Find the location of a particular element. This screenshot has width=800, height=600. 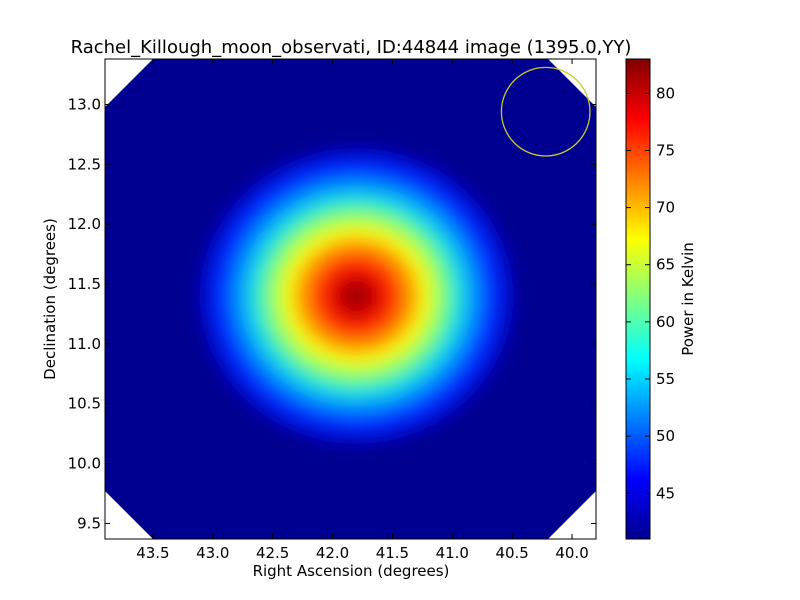

y-tick-label: 12.5 is located at coordinates (84, 164).